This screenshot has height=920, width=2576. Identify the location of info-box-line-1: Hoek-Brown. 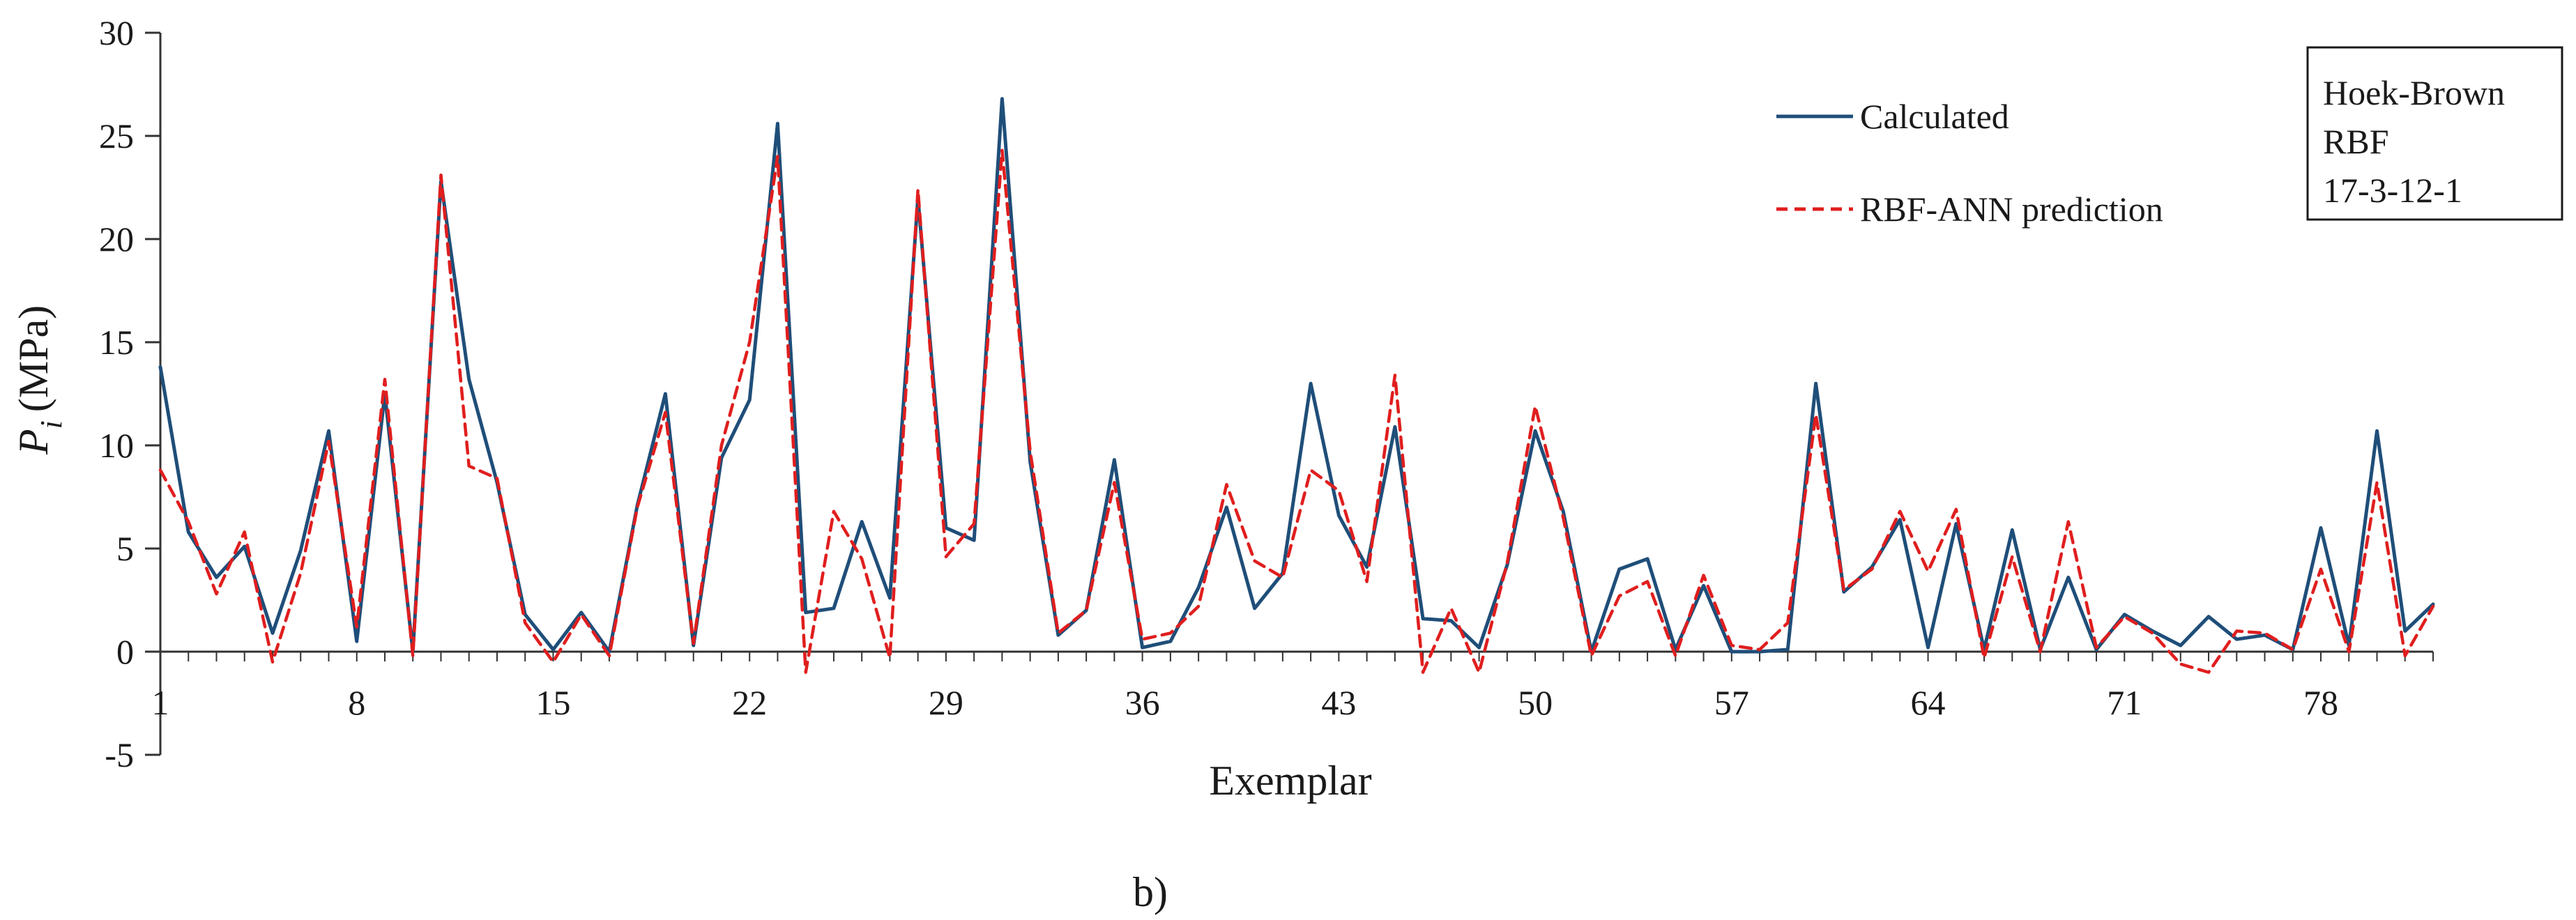
(2414, 92).